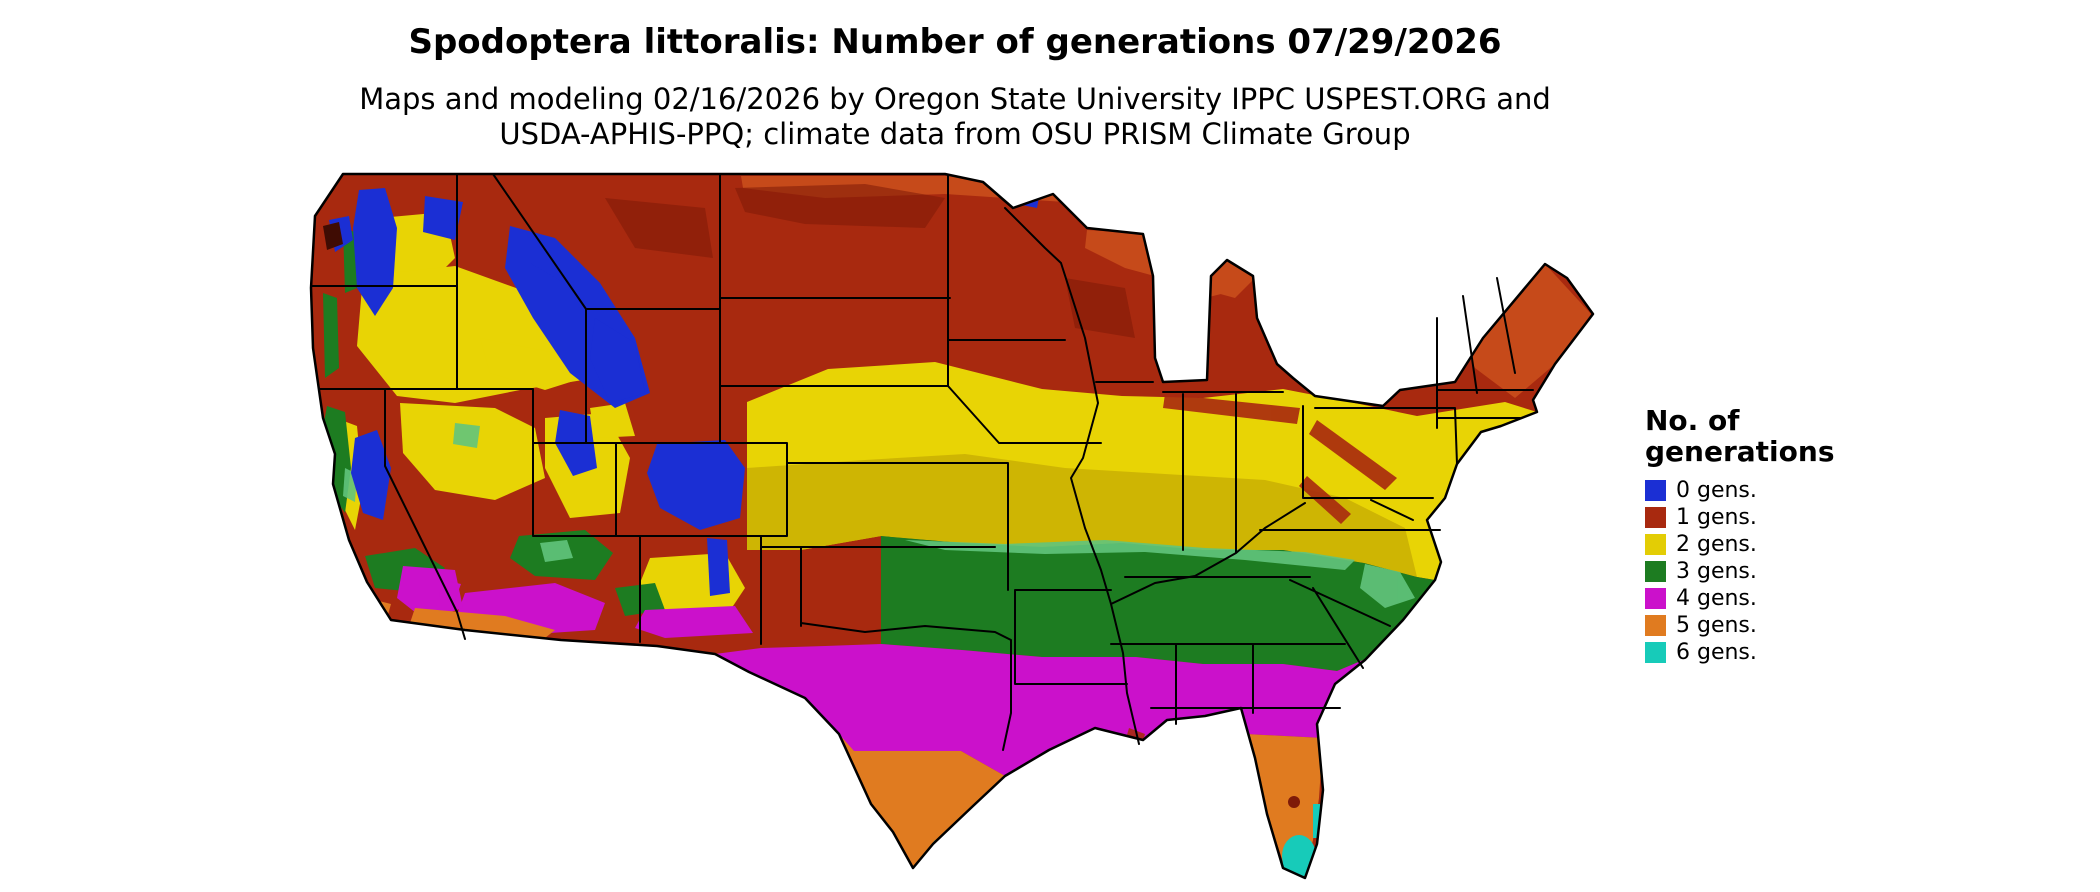  I want to click on legend-label-2-gens: 2 gens., so click(1716, 544).